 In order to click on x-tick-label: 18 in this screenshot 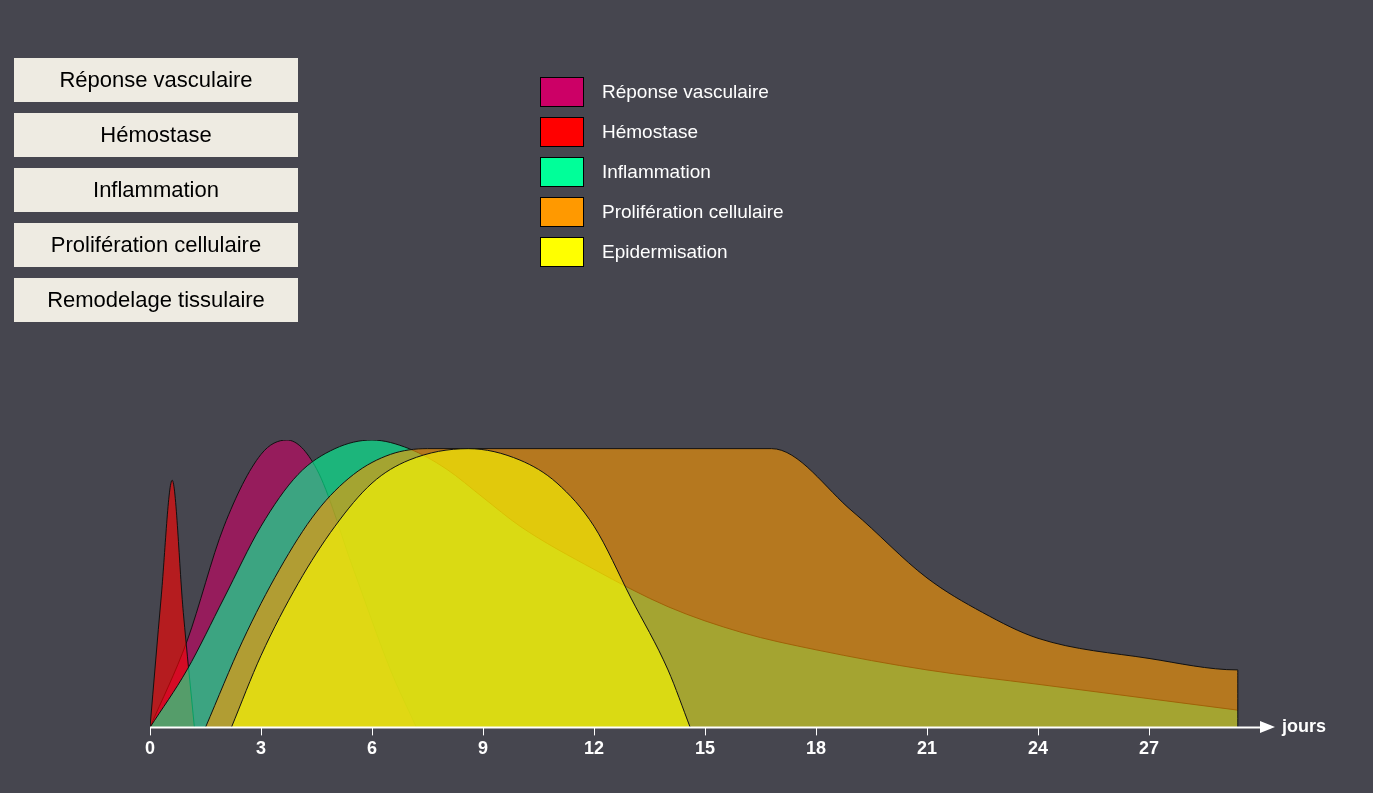, I will do `click(816, 748)`.